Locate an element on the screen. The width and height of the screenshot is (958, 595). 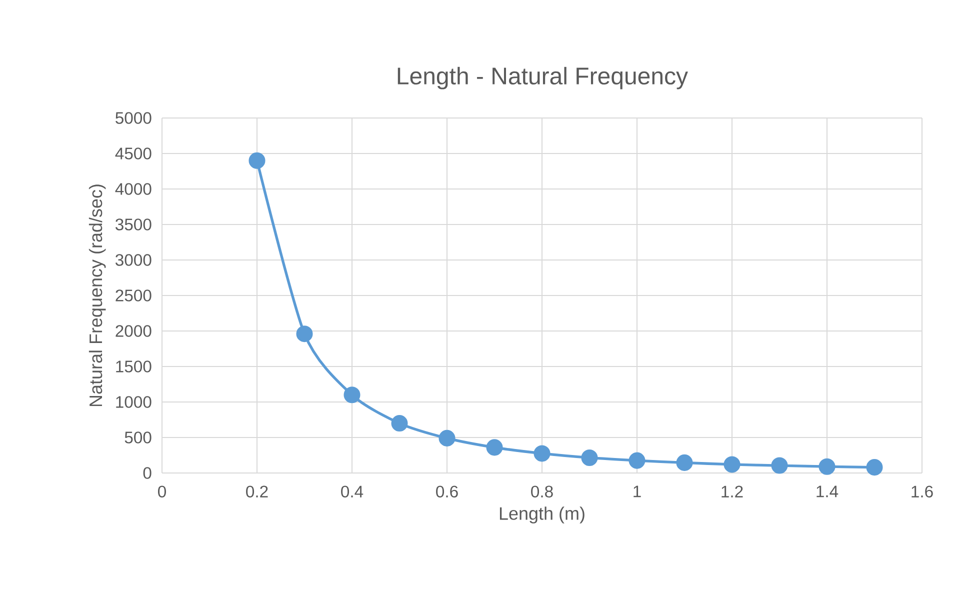
y-axis-title: Natural Frequency (rad/sec) is located at coordinates (97, 295).